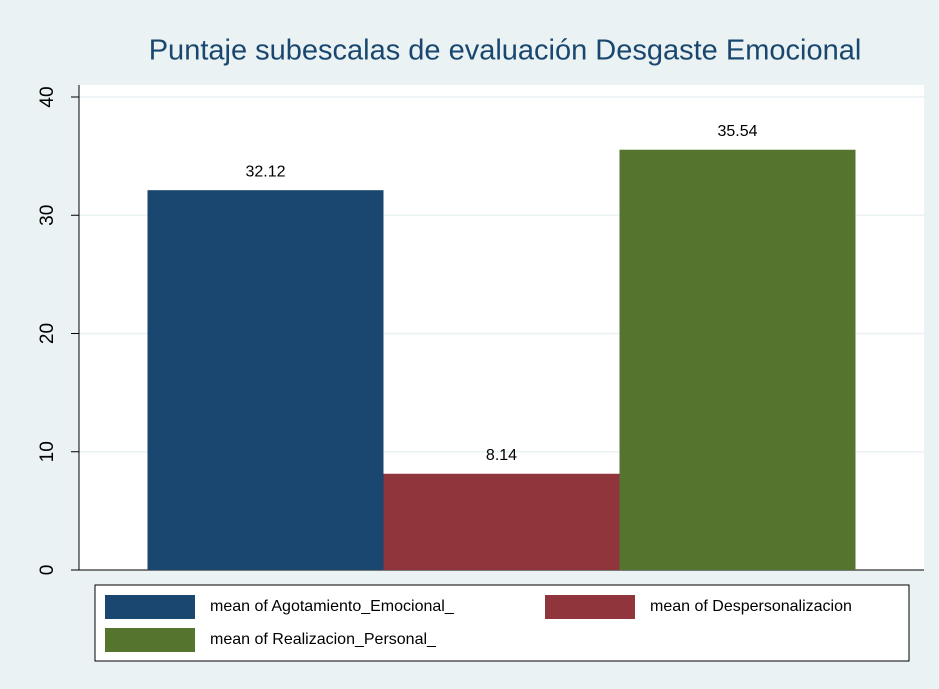 The height and width of the screenshot is (689, 939). What do you see at coordinates (47, 333) in the screenshot?
I see `y-tick-label: 20` at bounding box center [47, 333].